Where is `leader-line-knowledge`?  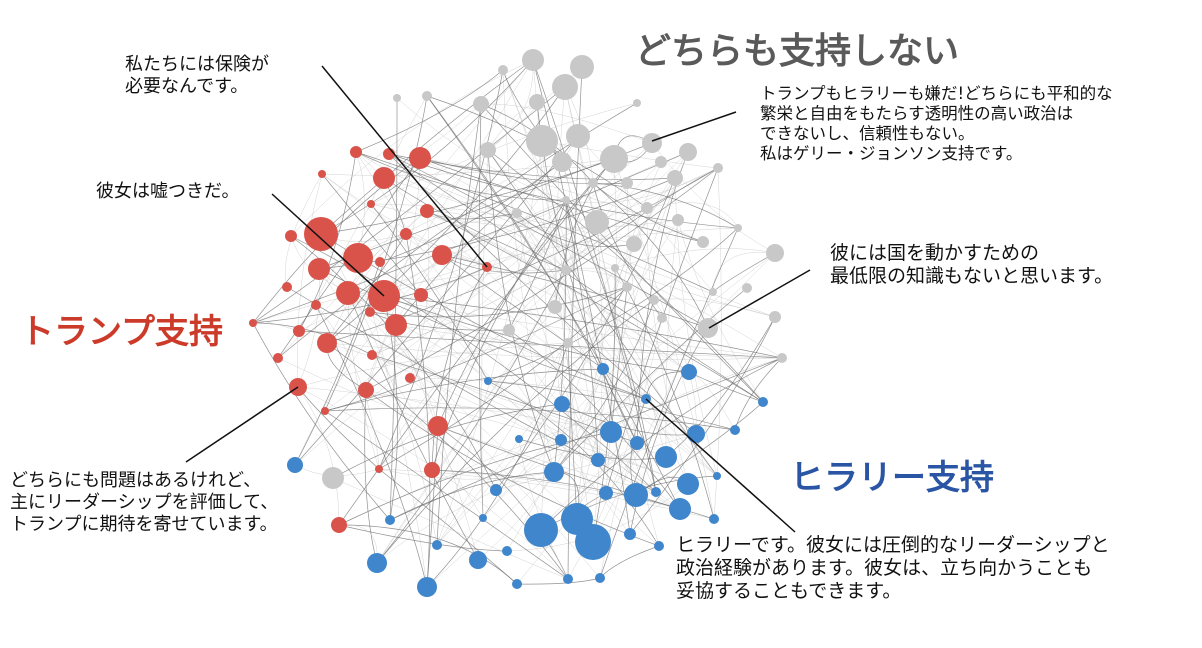
leader-line-knowledge is located at coordinates (759, 299).